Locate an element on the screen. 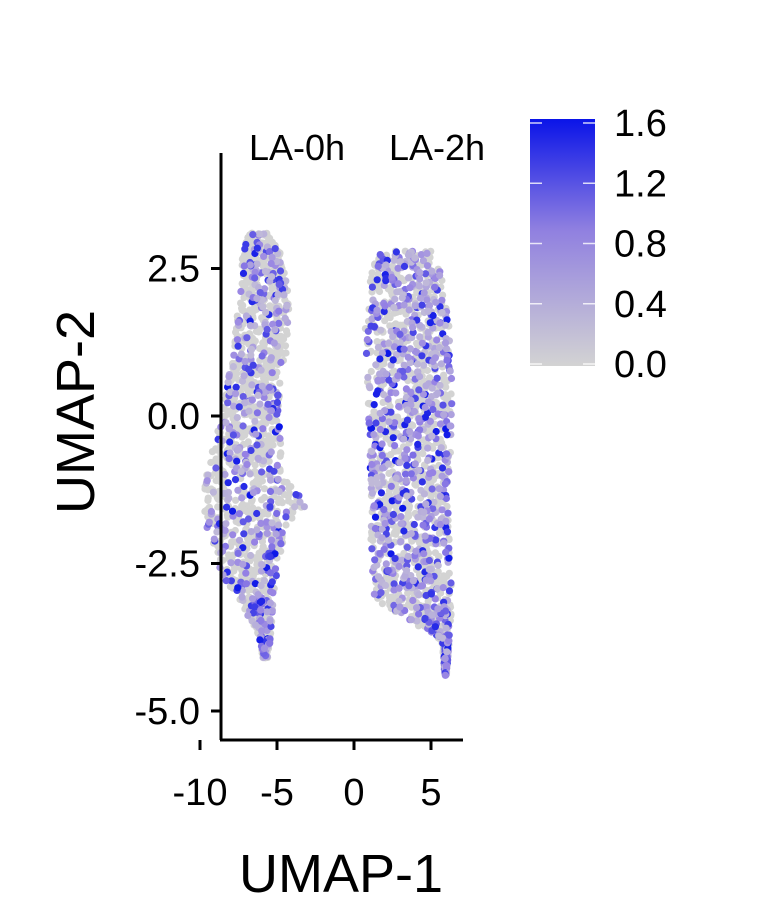 This screenshot has height=921, width=770. y-tick-label: 0.0 is located at coordinates (173, 417).